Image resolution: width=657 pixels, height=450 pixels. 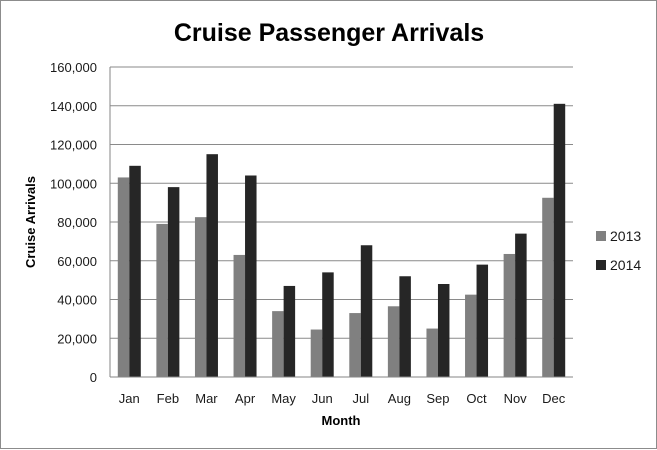 I want to click on y-tick-label: 100,000, so click(x=73, y=183).